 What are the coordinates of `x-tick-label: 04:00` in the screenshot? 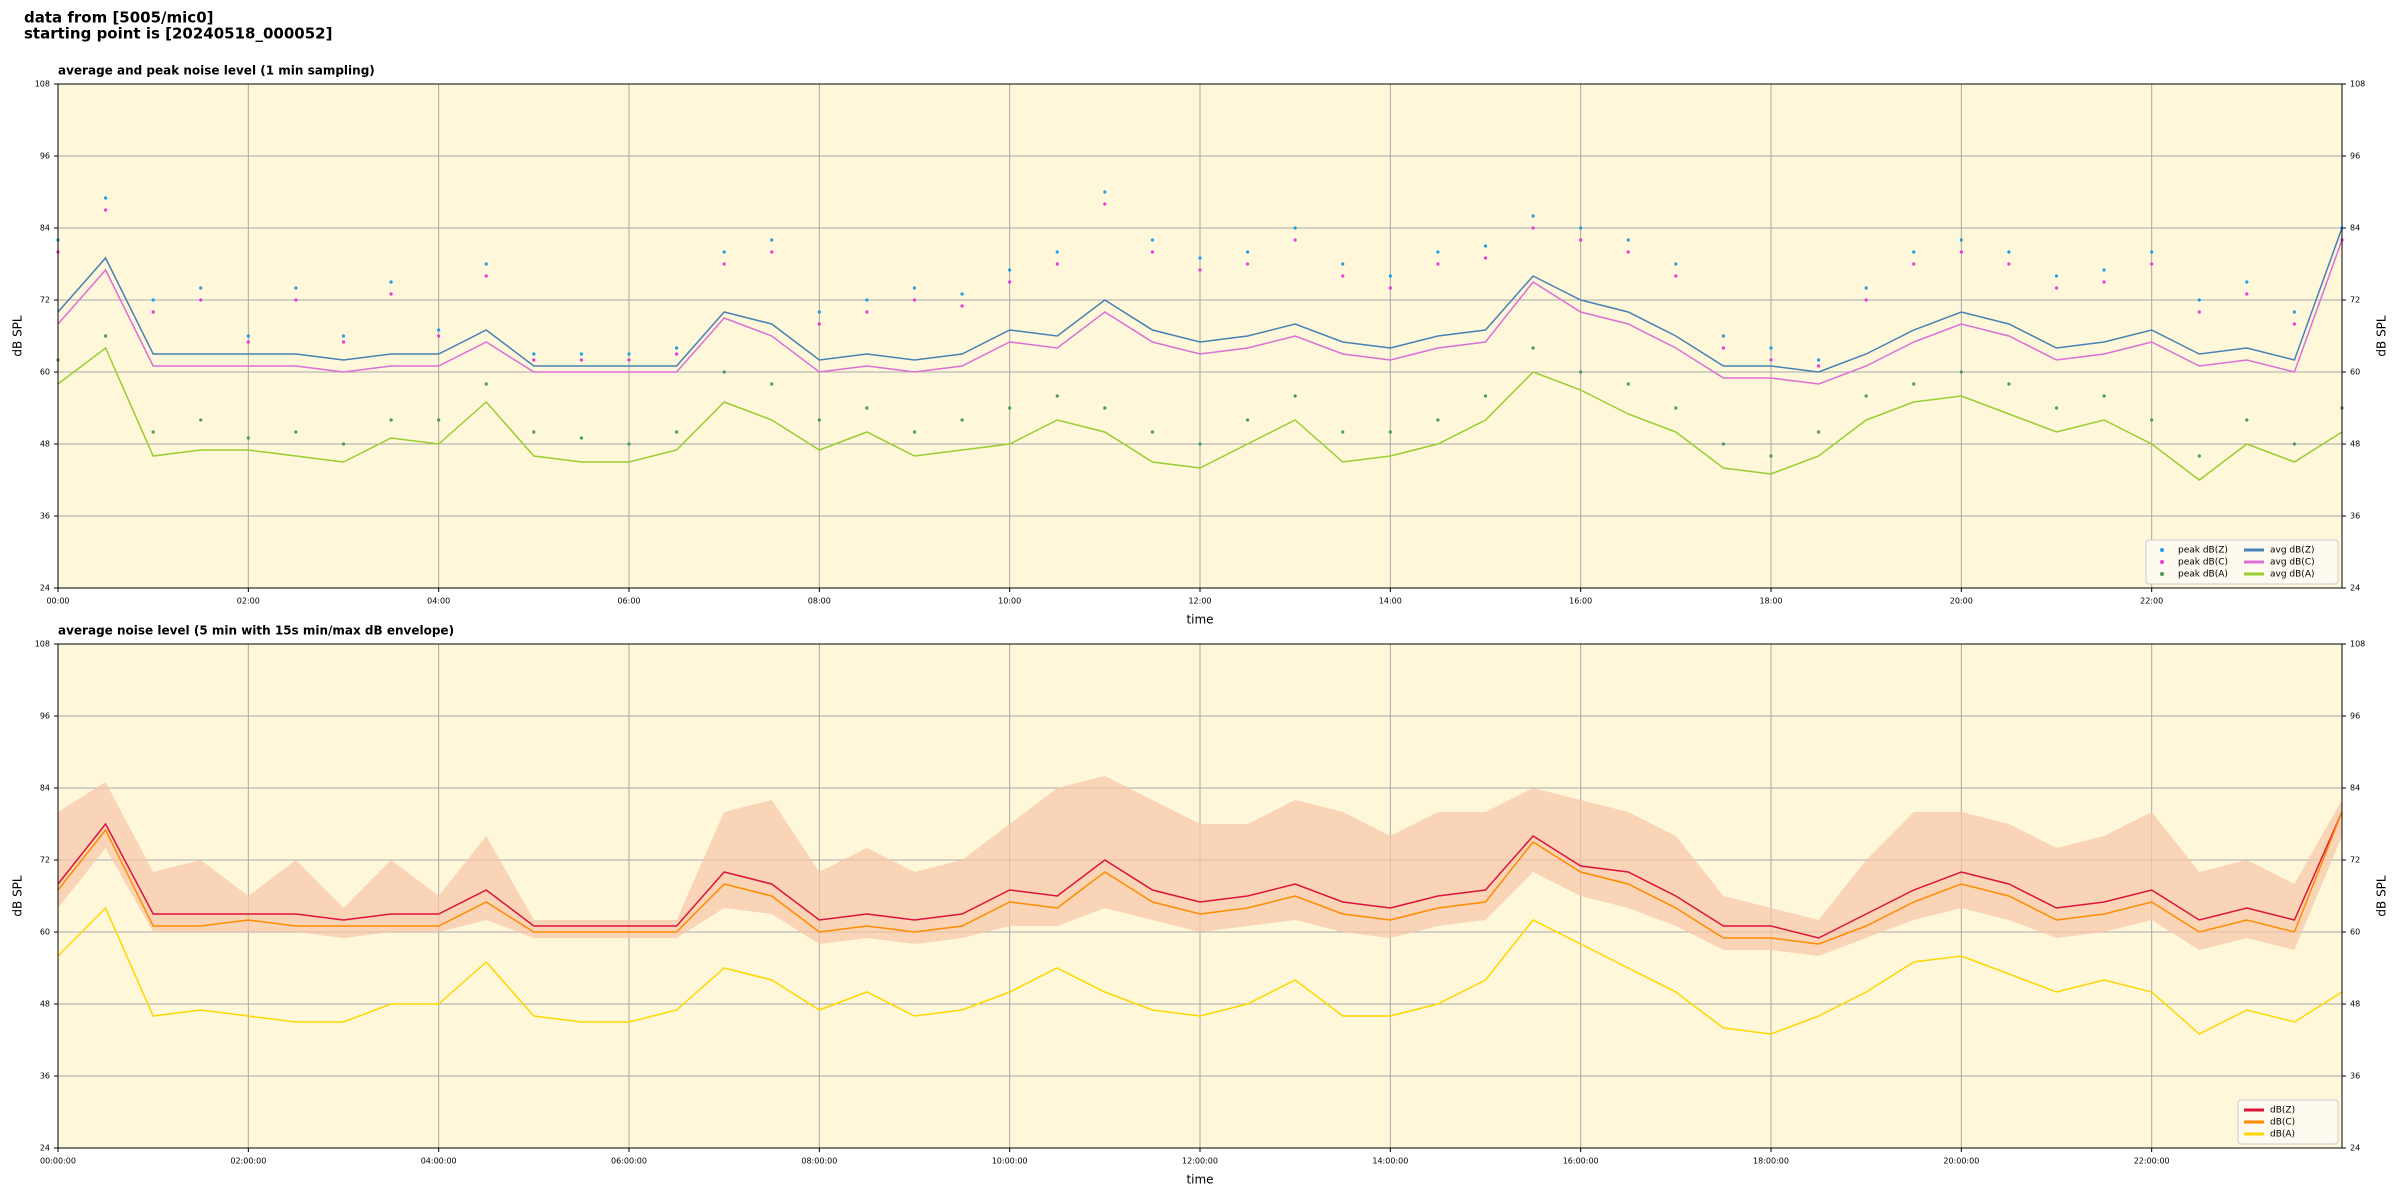 It's located at (438, 601).